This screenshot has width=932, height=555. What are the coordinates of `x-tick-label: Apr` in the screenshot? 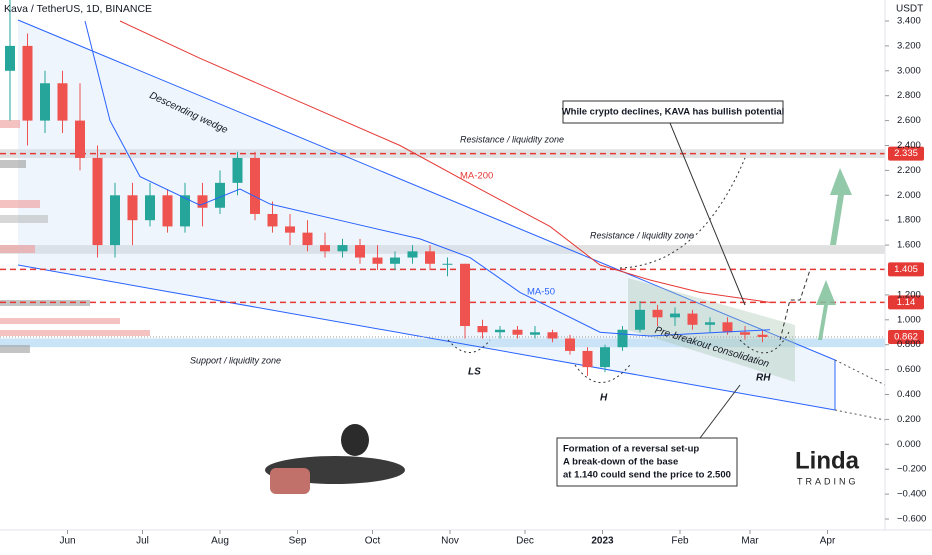 It's located at (828, 541).